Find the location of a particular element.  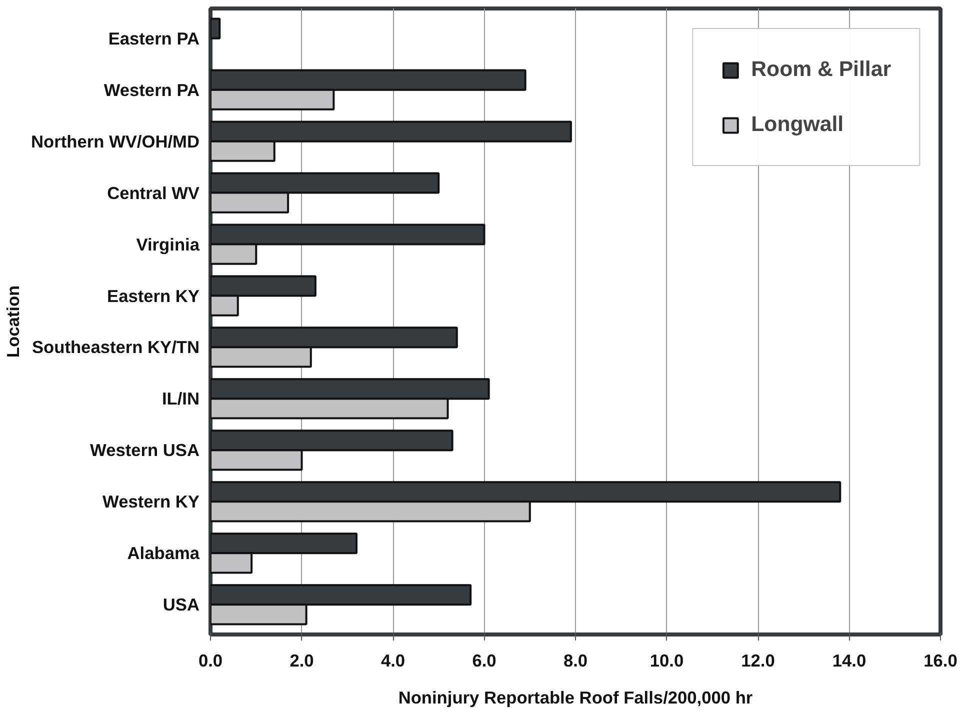

y-tick-label: Alabama is located at coordinates (163, 553).